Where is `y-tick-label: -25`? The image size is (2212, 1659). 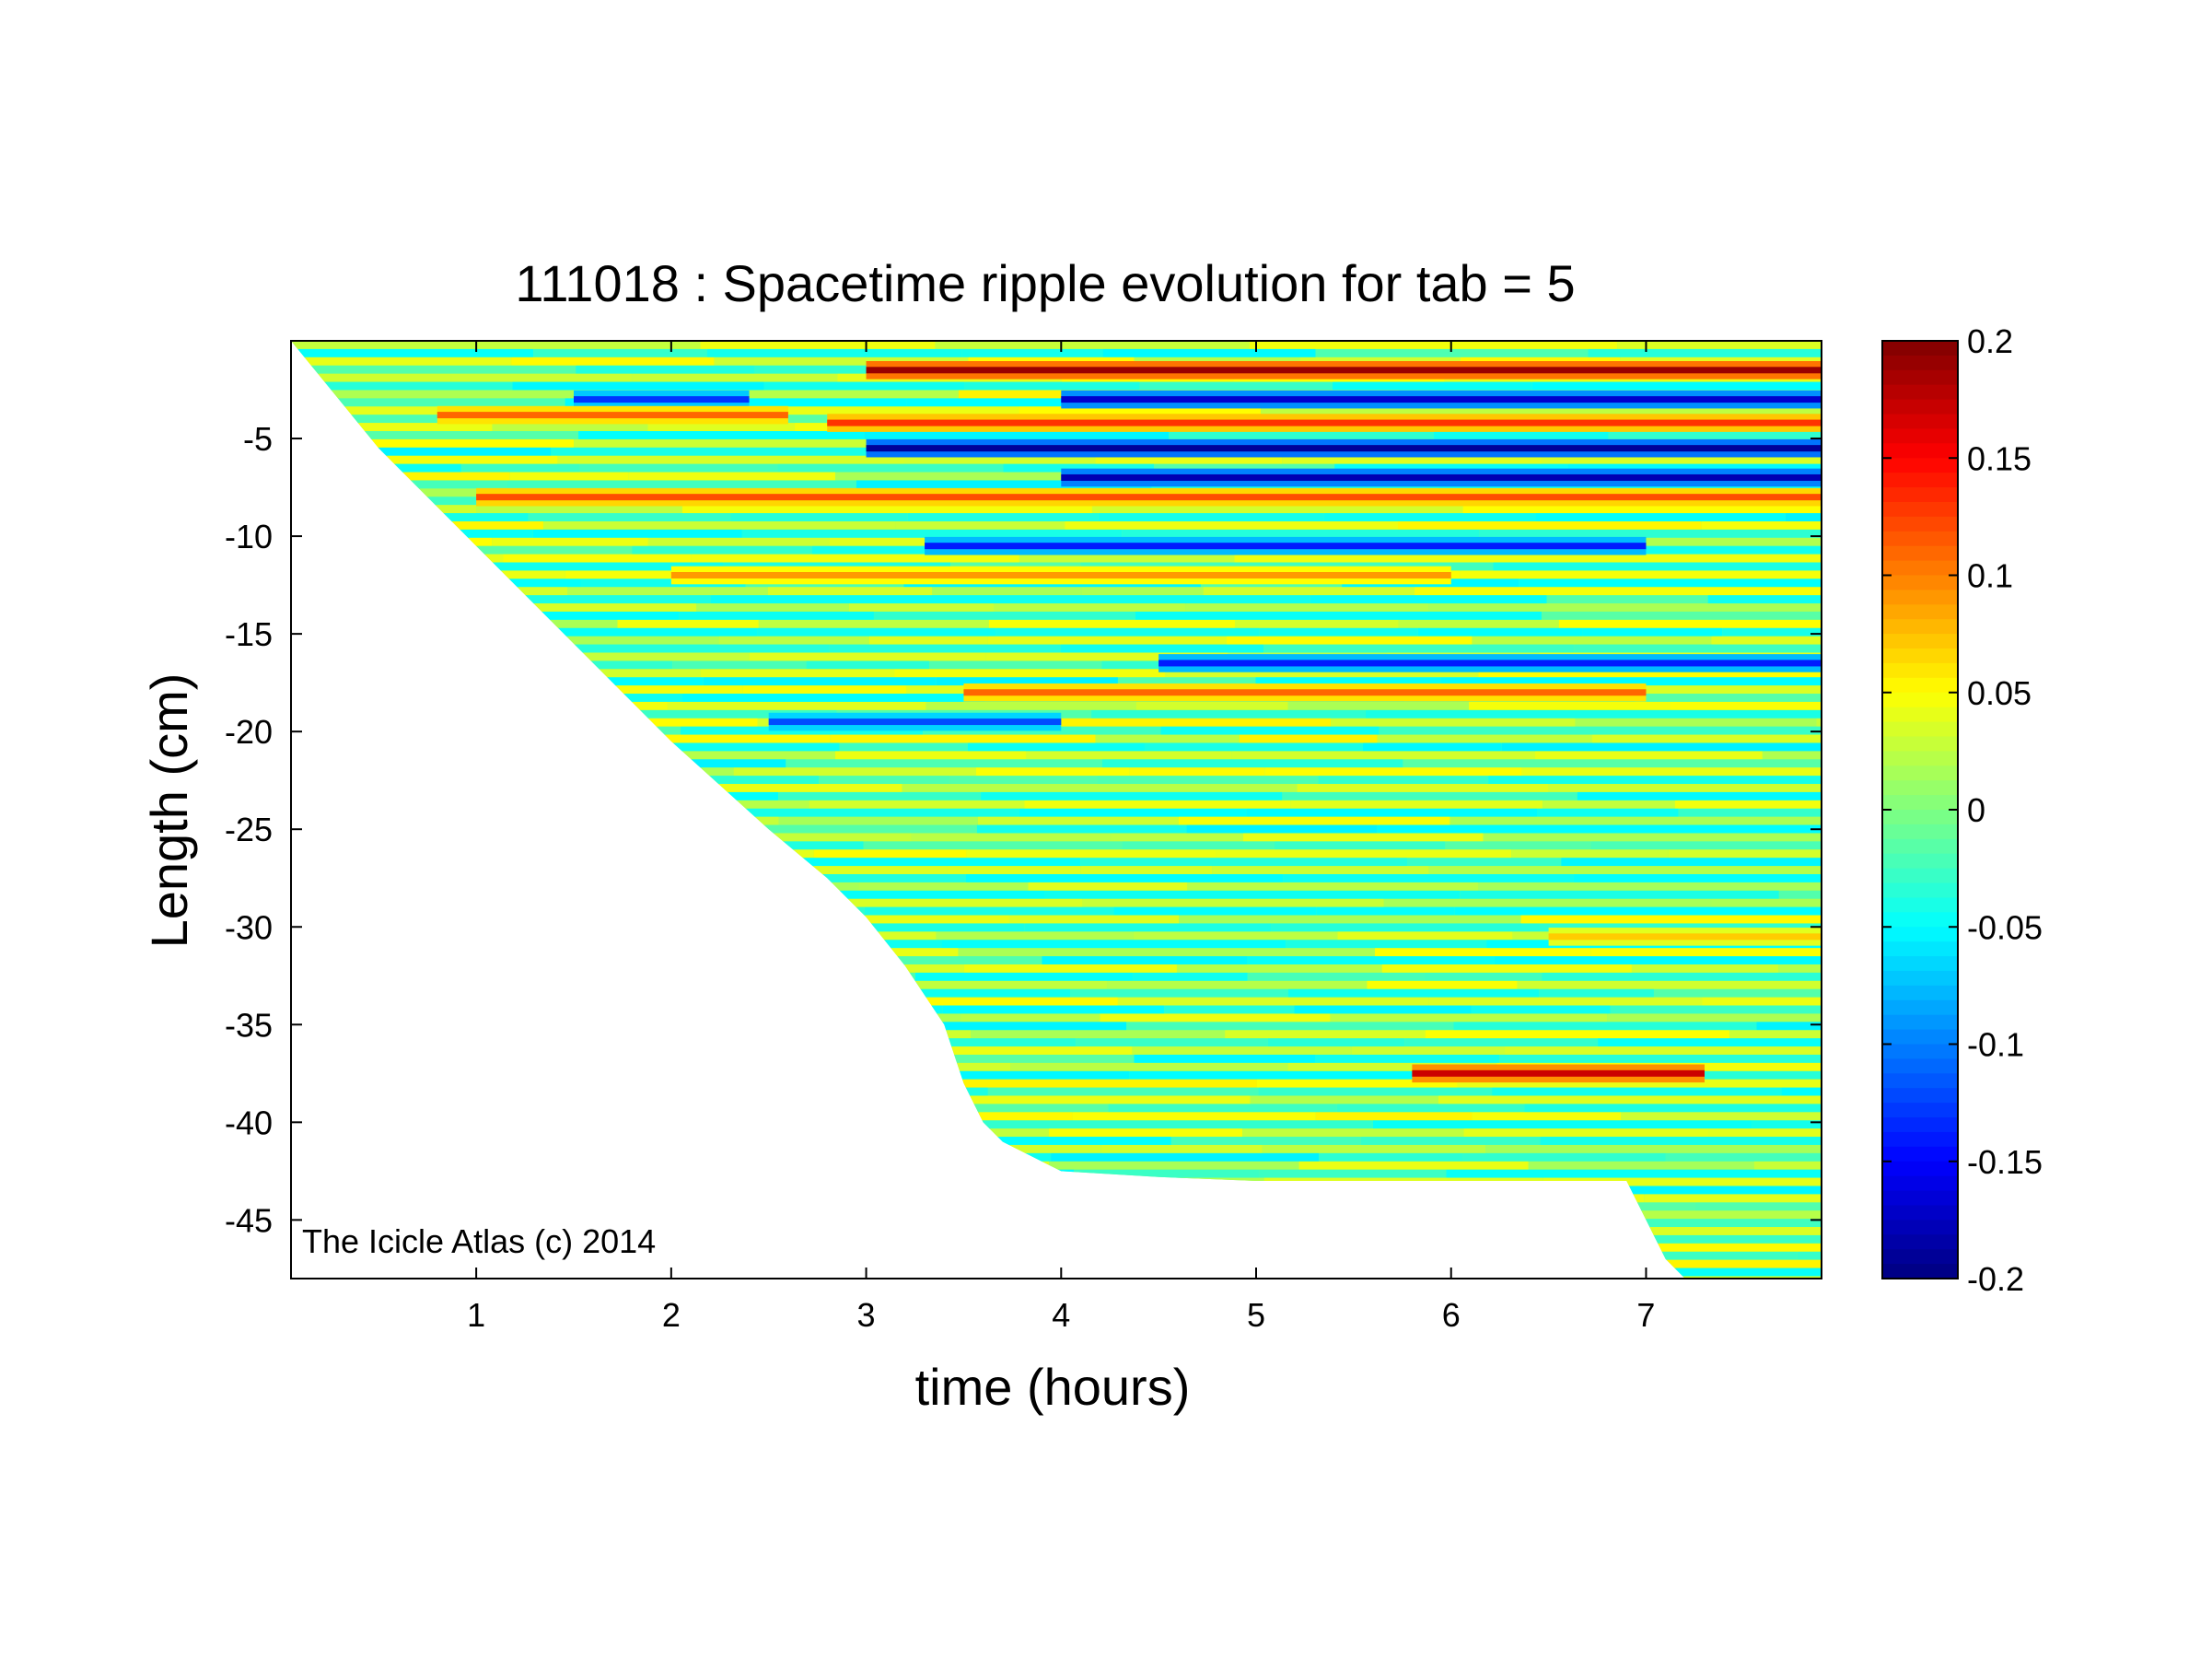 y-tick-label: -25 is located at coordinates (249, 829).